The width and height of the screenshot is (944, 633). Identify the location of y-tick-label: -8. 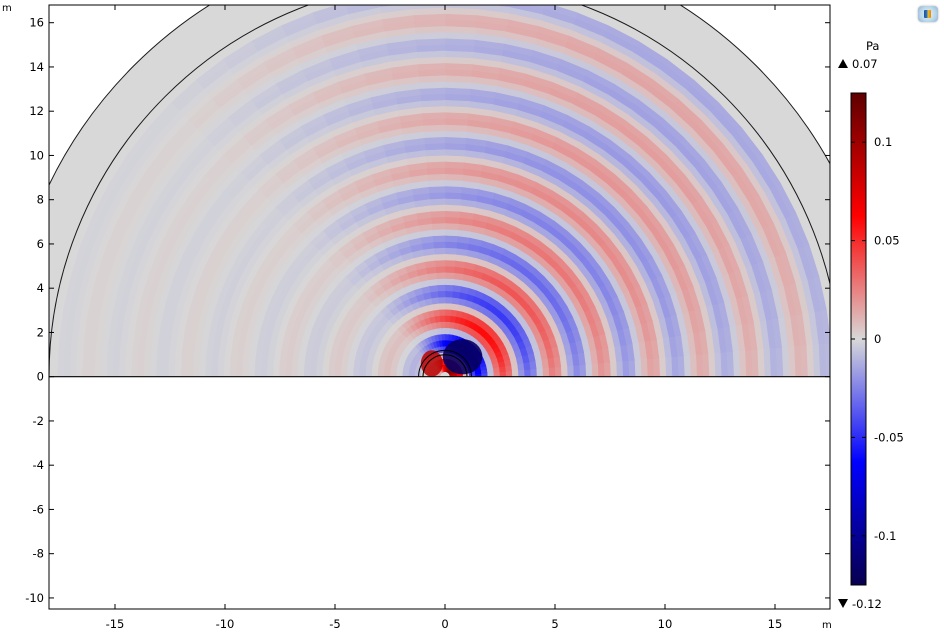
(38, 554).